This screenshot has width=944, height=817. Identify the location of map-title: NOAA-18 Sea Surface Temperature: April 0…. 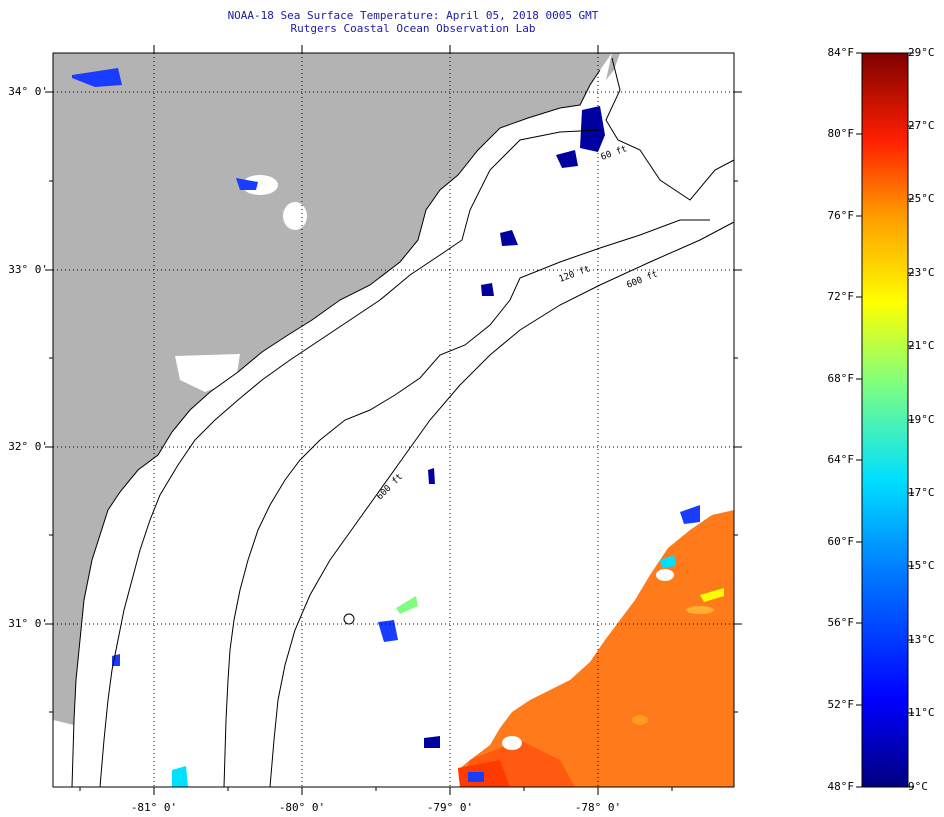
(413, 15).